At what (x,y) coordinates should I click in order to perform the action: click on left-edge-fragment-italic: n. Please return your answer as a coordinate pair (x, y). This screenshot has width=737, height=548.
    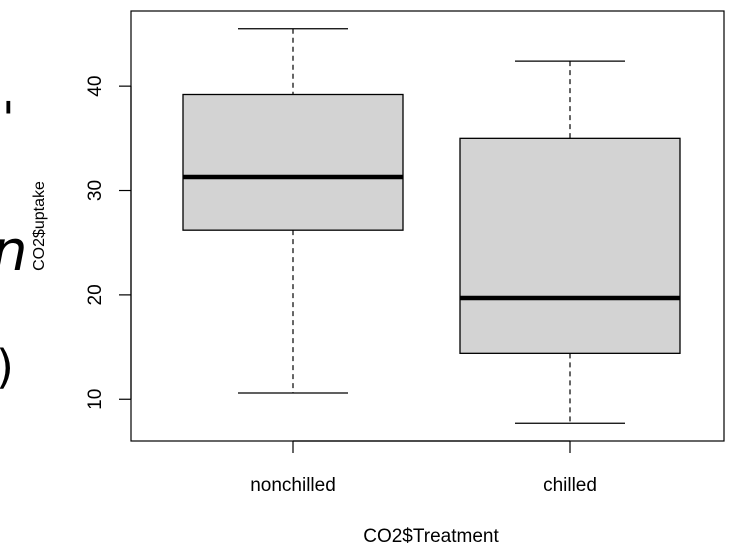
    Looking at the image, I should click on (14, 251).